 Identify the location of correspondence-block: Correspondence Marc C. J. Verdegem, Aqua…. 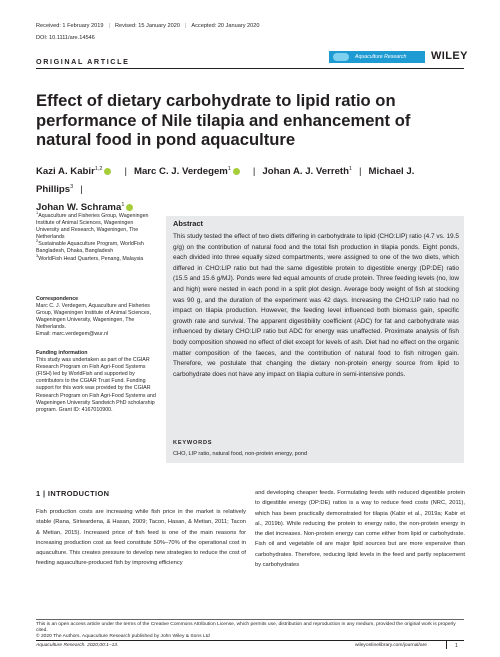
(96, 317).